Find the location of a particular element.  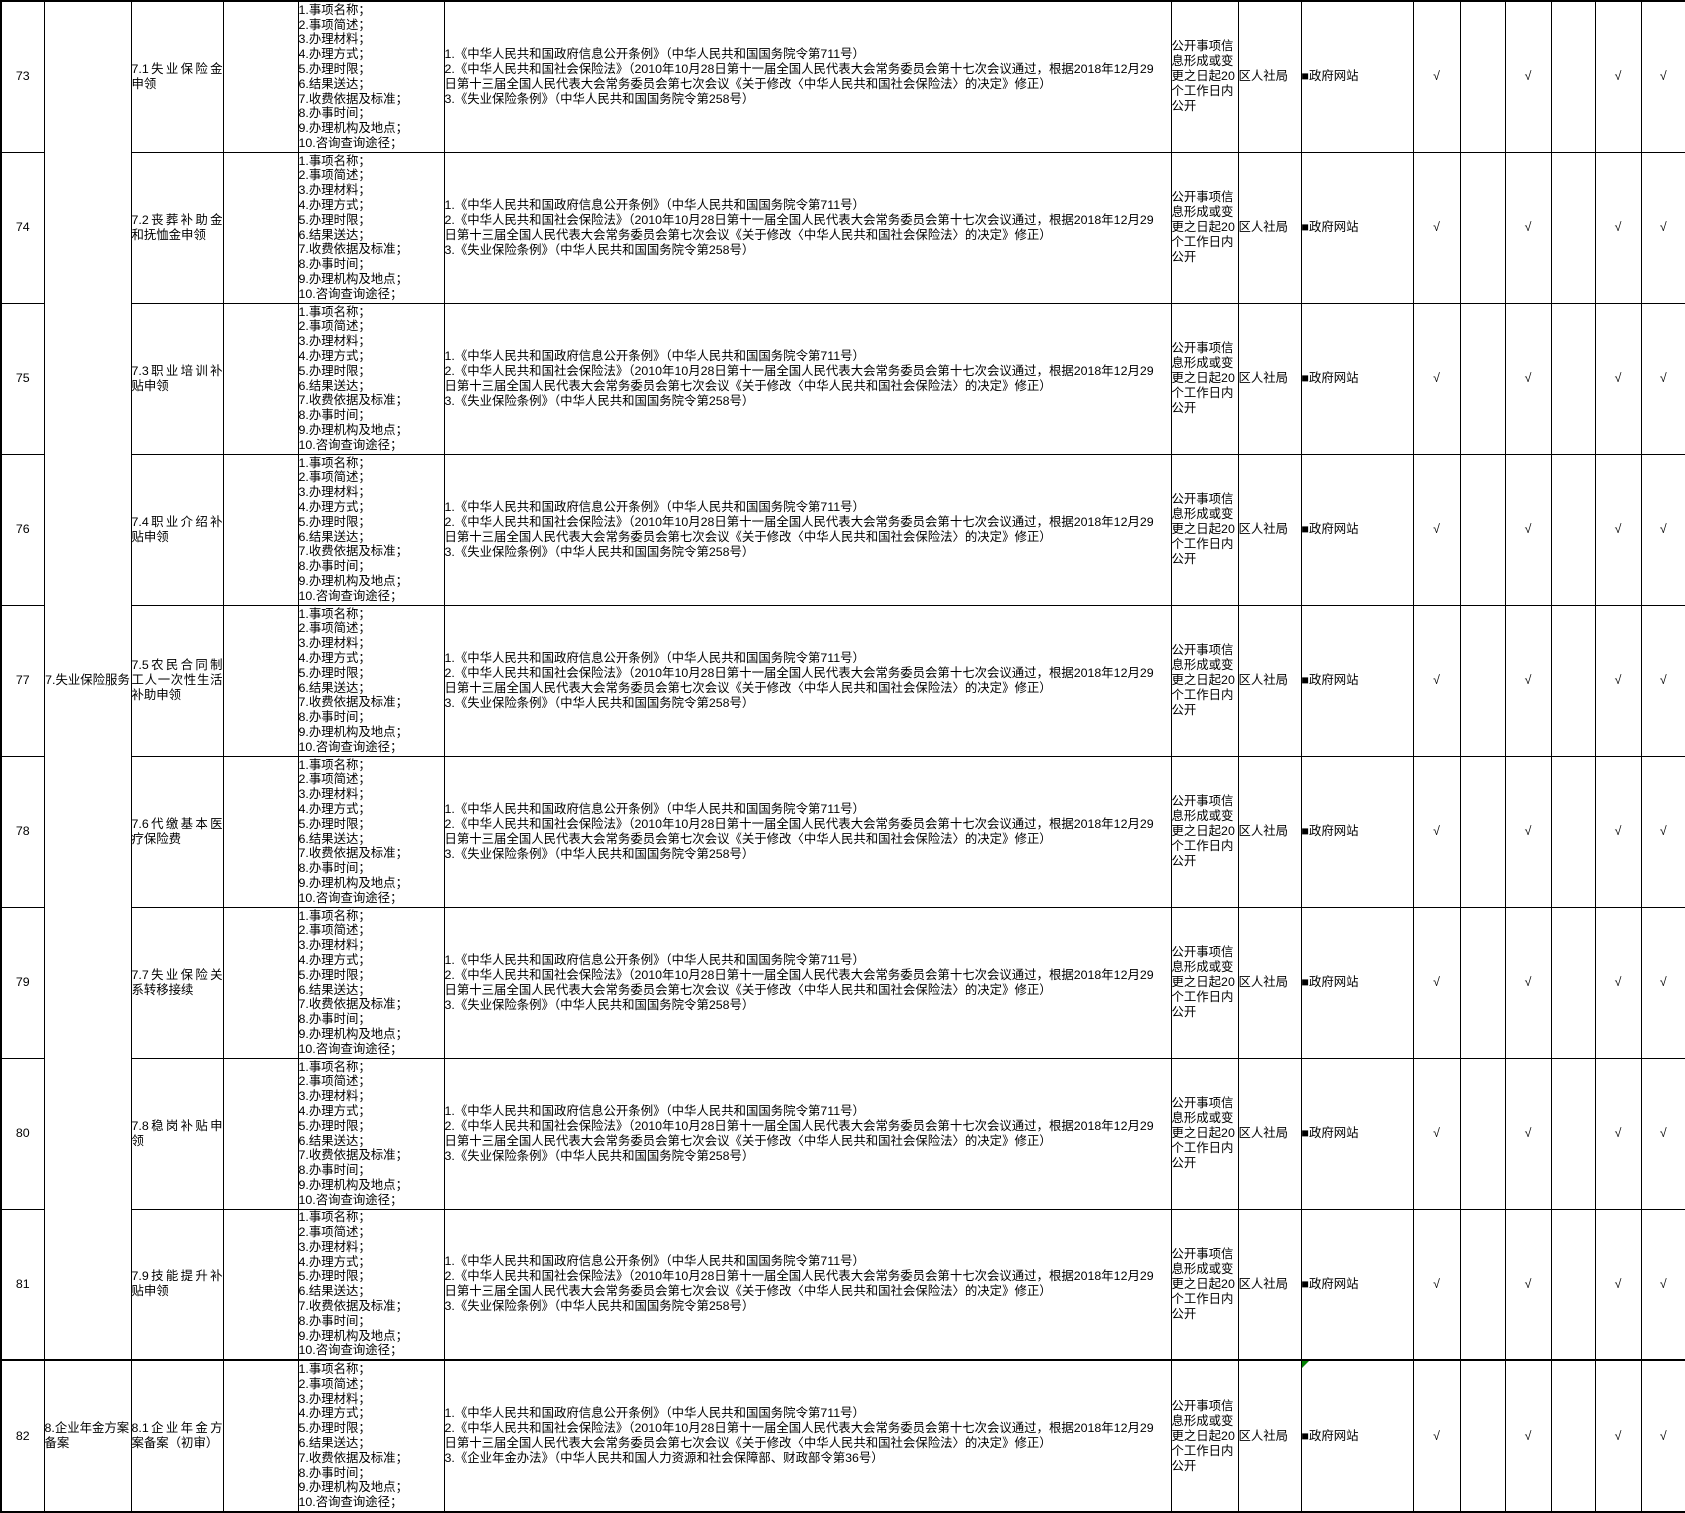

content-item: 5.办理时限； is located at coordinates (334, 672).